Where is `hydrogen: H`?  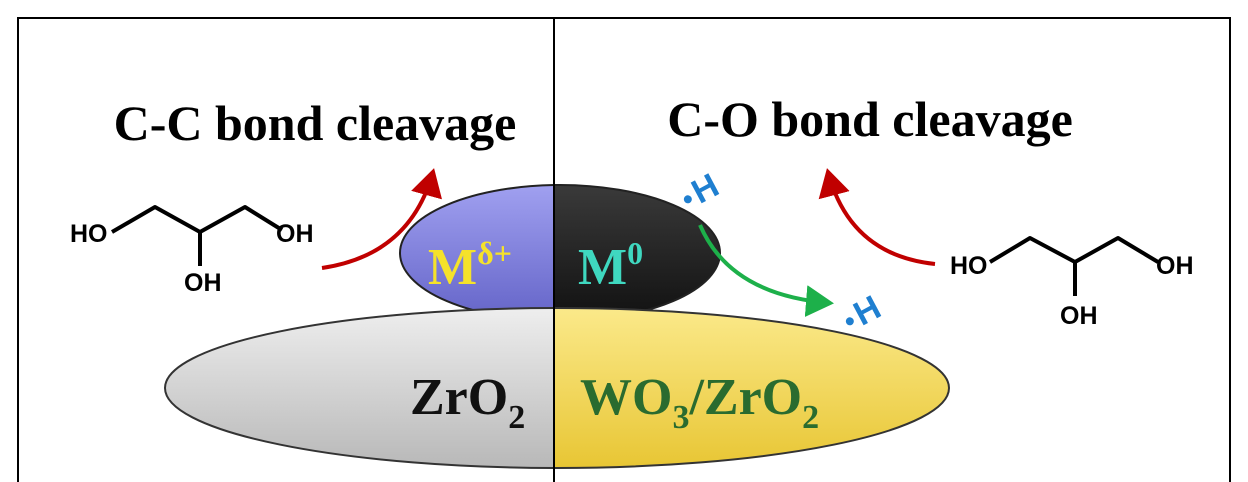 hydrogen: H is located at coordinates (866, 310).